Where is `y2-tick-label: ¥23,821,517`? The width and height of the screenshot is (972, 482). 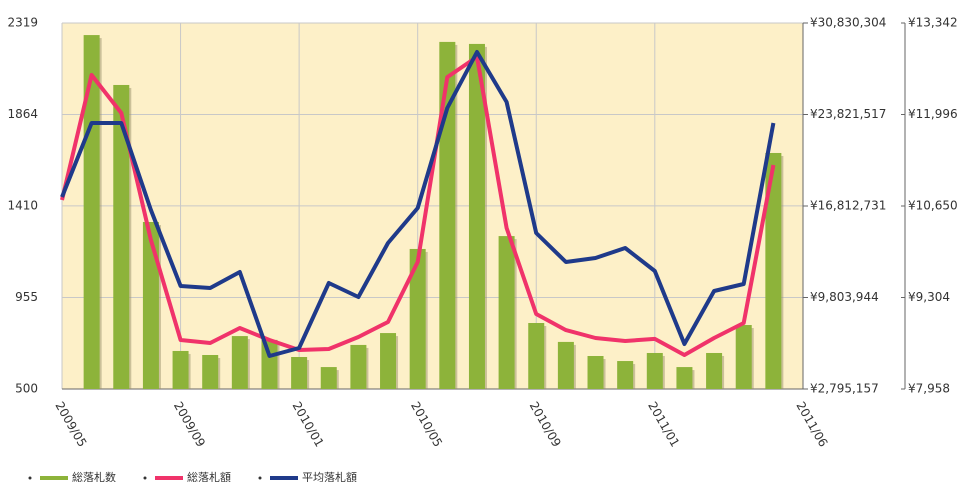 y2-tick-label: ¥23,821,517 is located at coordinates (848, 114).